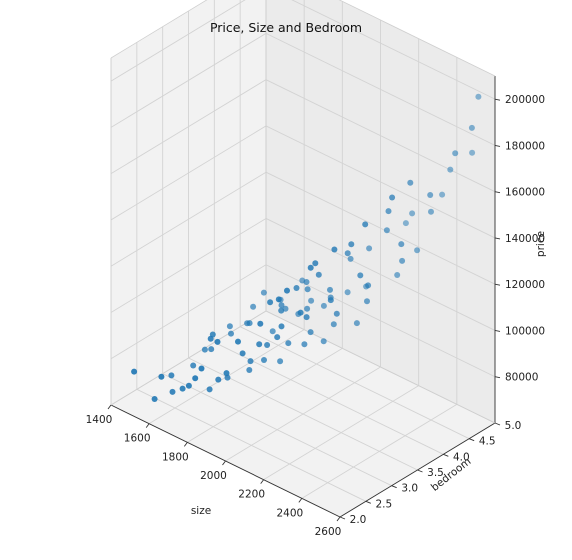 Image resolution: width=572 pixels, height=560 pixels. What do you see at coordinates (521, 378) in the screenshot?
I see `z-tick-label: 80000` at bounding box center [521, 378].